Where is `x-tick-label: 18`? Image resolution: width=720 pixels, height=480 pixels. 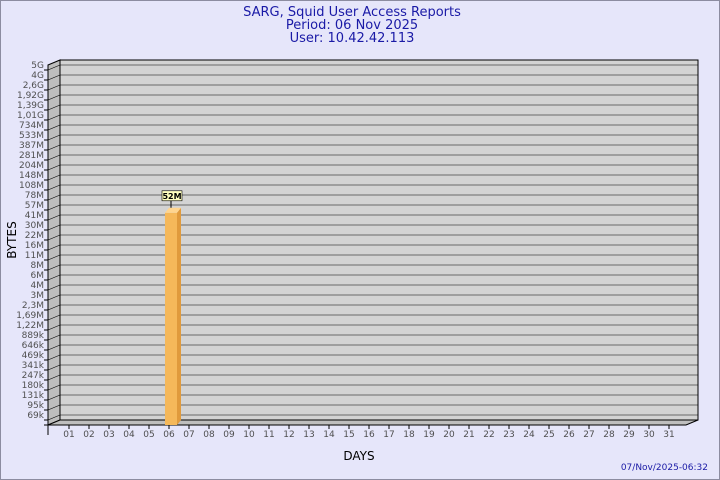 x-tick-label: 18 is located at coordinates (409, 435).